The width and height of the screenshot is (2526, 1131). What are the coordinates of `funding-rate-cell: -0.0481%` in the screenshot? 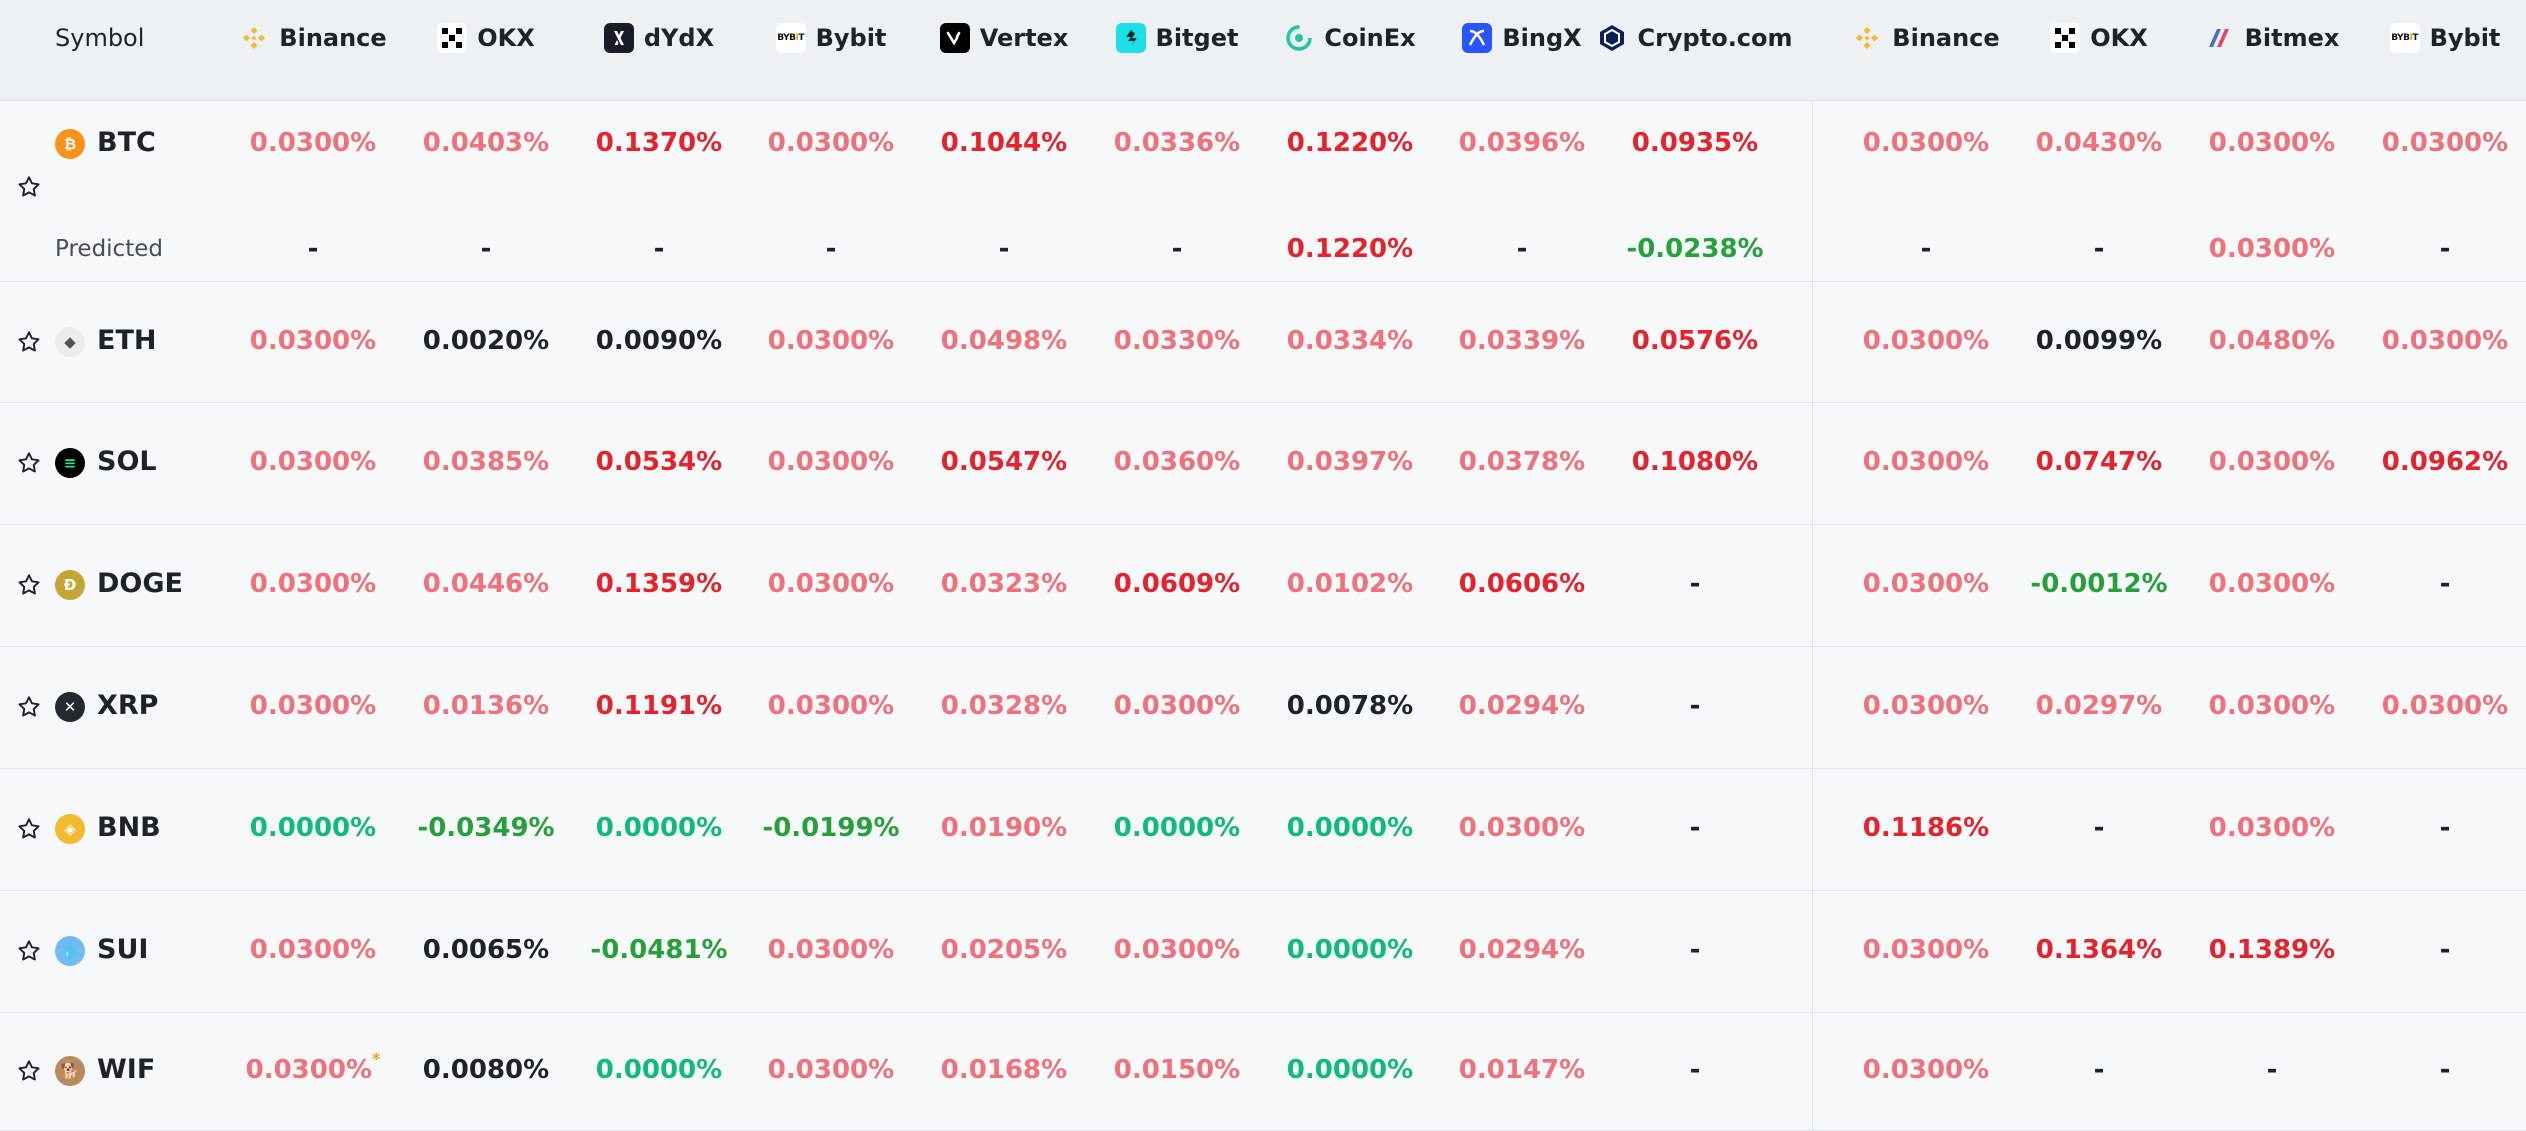 It's located at (659, 950).